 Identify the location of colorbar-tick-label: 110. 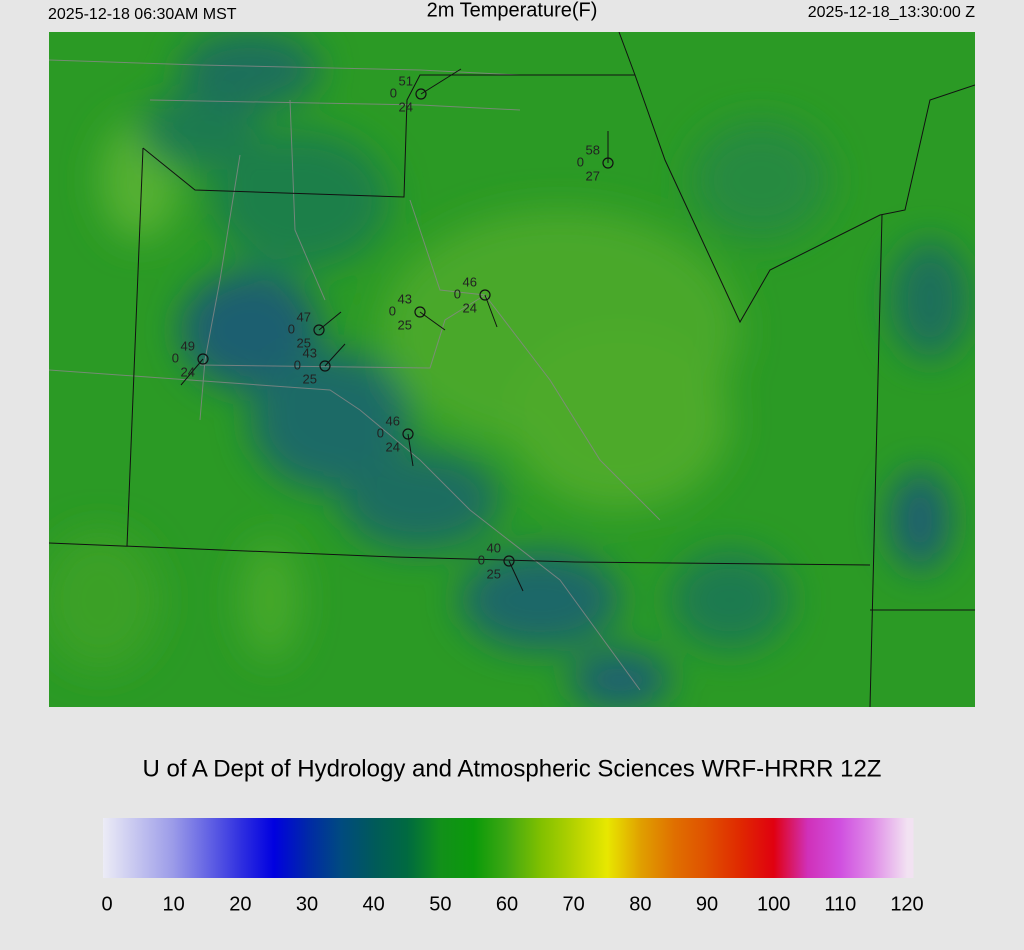
(840, 904).